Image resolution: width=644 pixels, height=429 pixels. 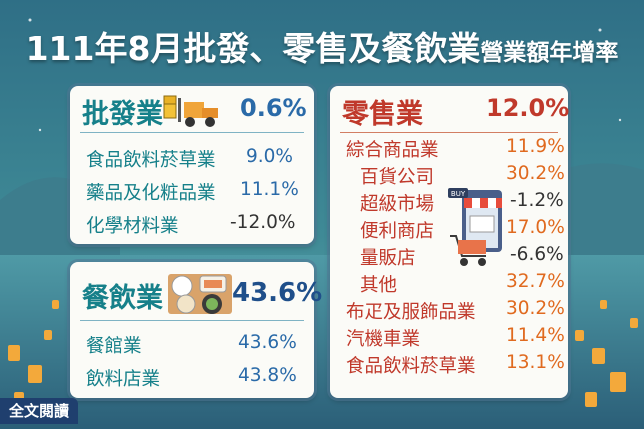 What do you see at coordinates (132, 226) in the screenshot?
I see `wholesale-item-label: 化學材料業` at bounding box center [132, 226].